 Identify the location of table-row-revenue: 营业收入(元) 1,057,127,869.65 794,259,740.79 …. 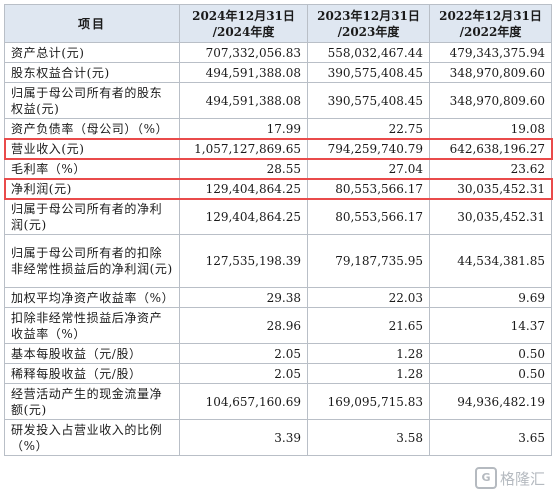
(278, 148).